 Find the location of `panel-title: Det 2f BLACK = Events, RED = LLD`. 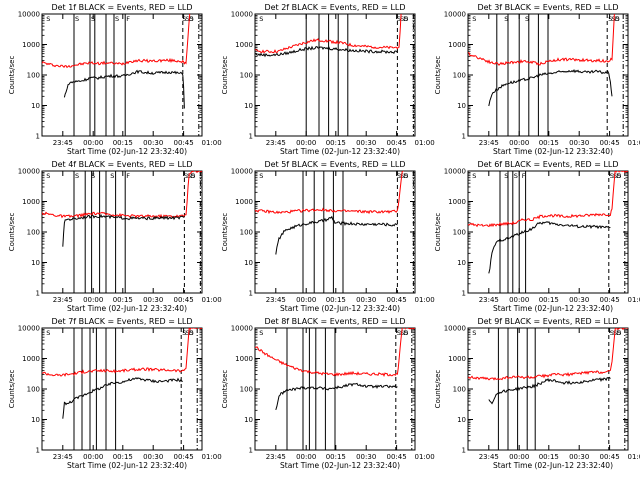

panel-title: Det 2f BLACK = Events, RED = LLD is located at coordinates (334, 7).